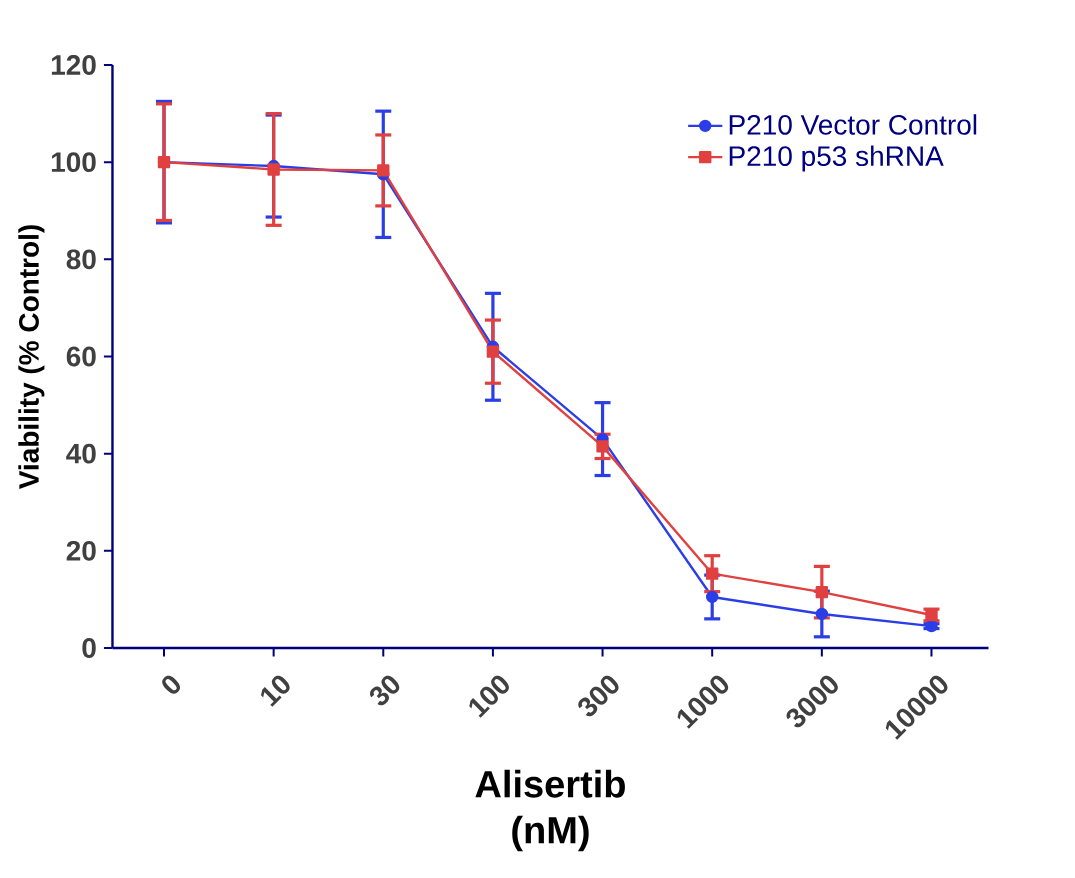  What do you see at coordinates (89, 648) in the screenshot?
I see `y-tick-label: 0` at bounding box center [89, 648].